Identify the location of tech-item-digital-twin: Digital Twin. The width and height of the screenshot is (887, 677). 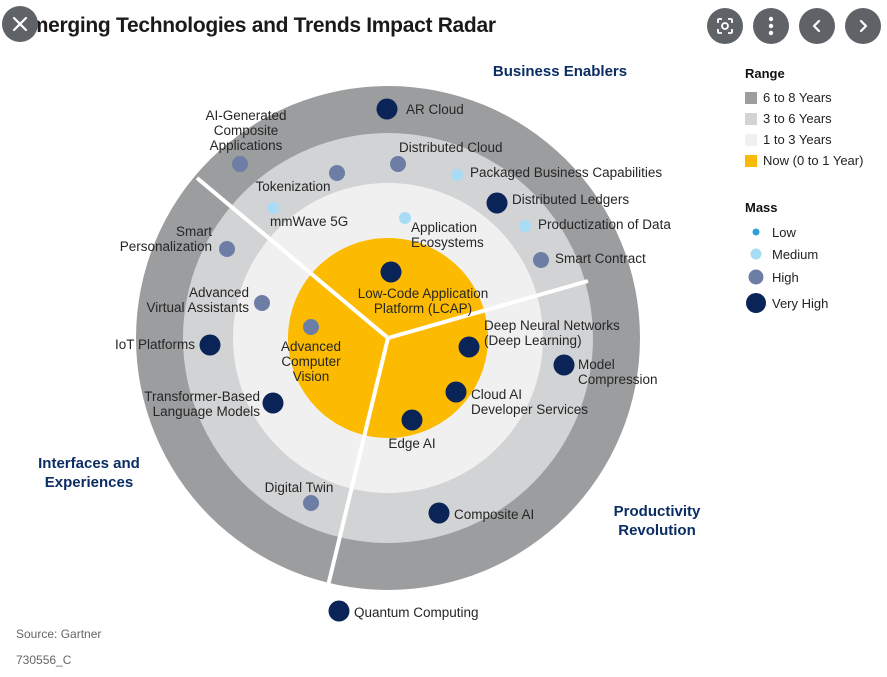
(299, 495).